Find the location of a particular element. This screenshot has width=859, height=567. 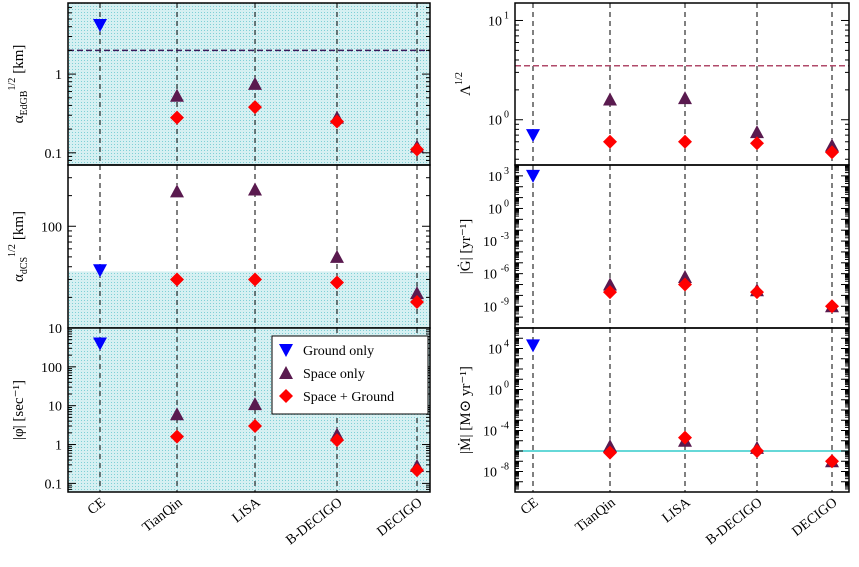

legend-marker-triangle-up is located at coordinates (286, 372).